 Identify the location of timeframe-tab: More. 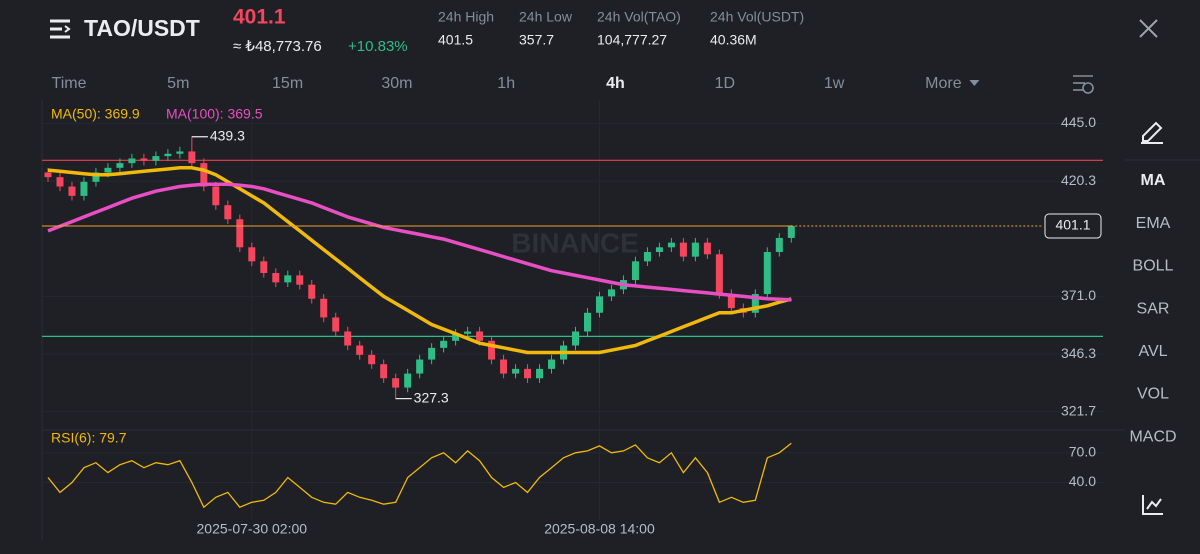
(943, 83).